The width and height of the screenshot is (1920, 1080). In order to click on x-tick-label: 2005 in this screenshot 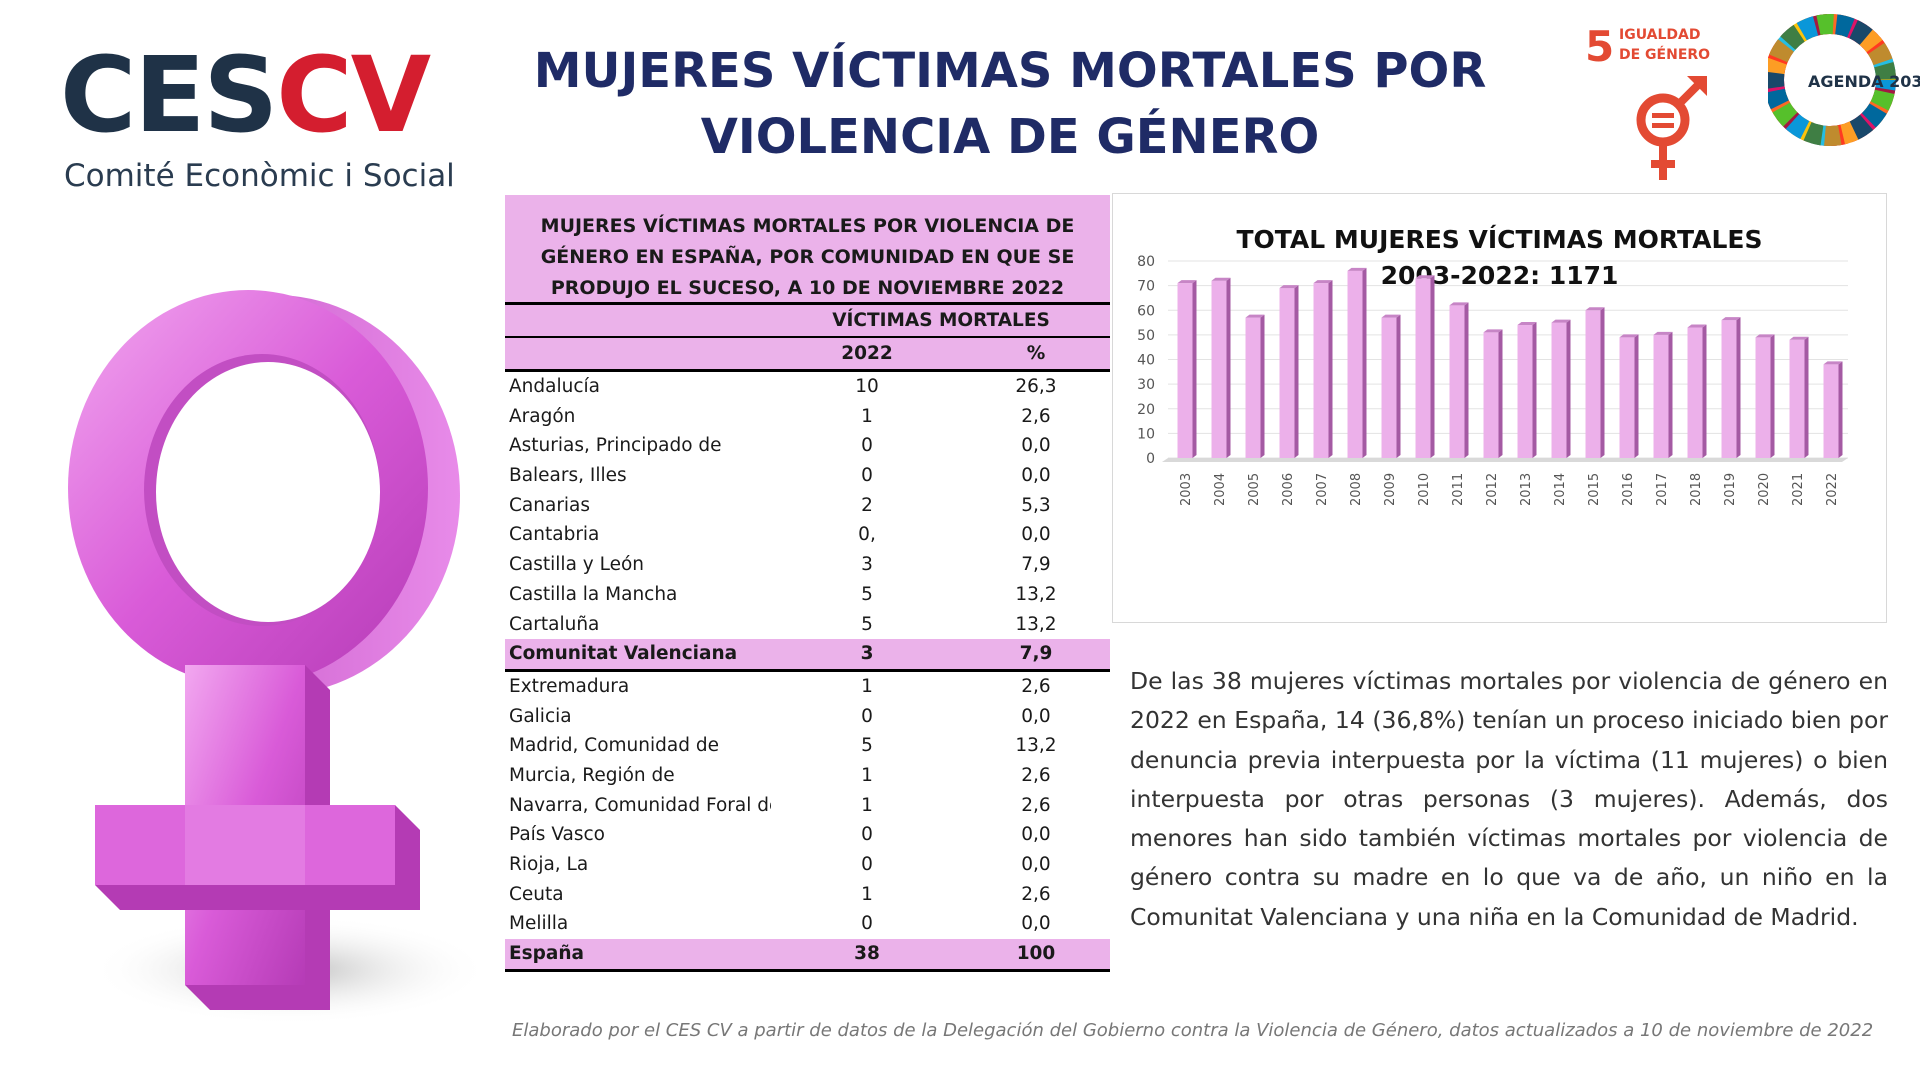, I will do `click(1254, 489)`.